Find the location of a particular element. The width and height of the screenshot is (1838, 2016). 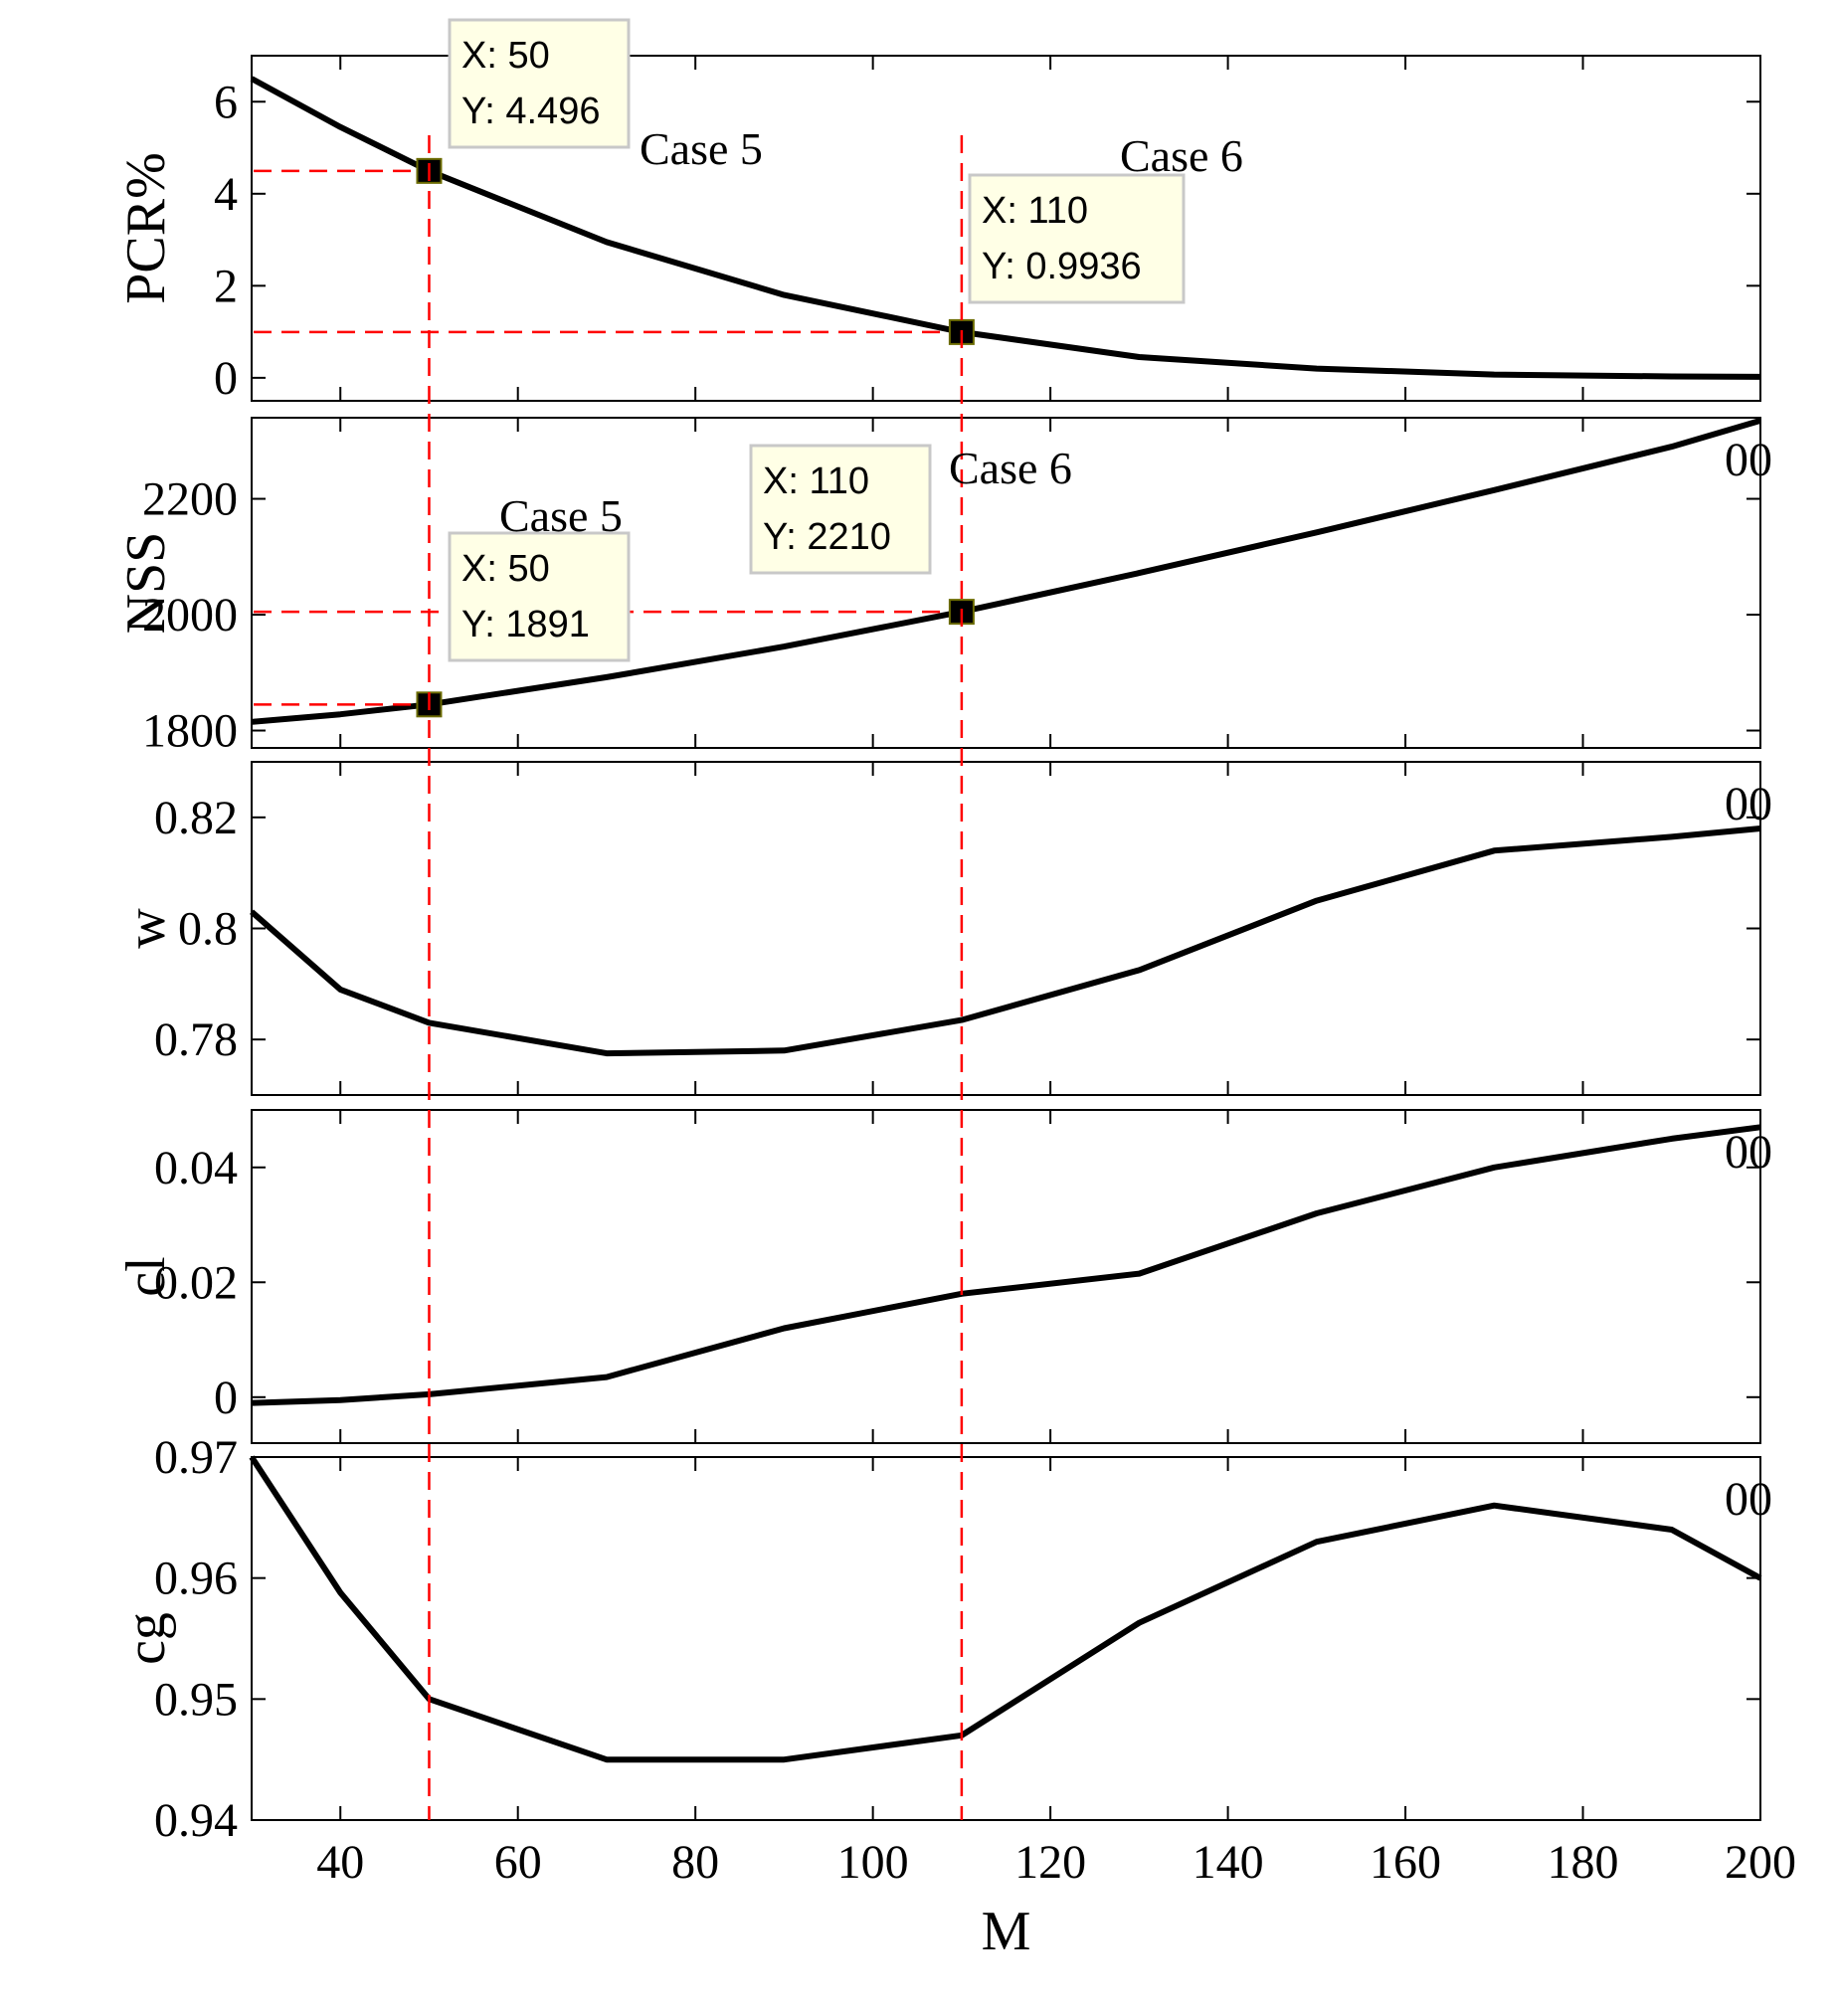

y-tick-label: 0.04 is located at coordinates (196, 1168).